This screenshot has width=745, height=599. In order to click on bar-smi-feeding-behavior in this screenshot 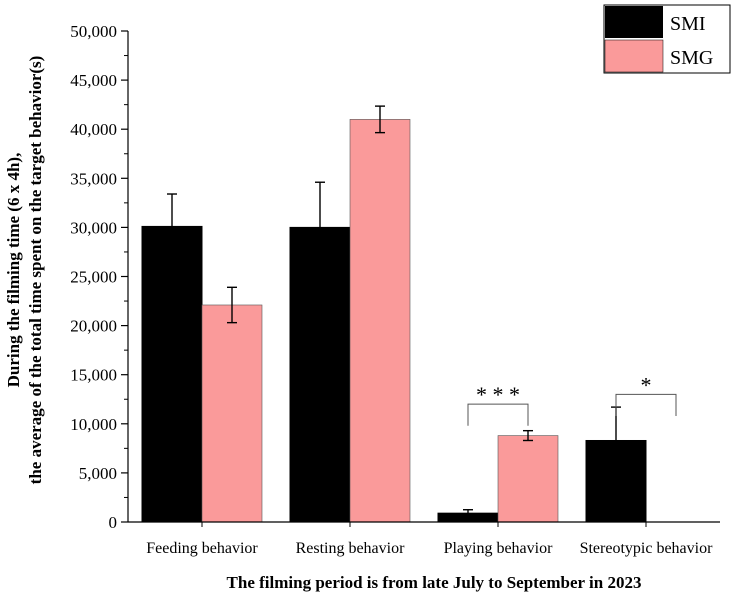, I will do `click(172, 374)`.